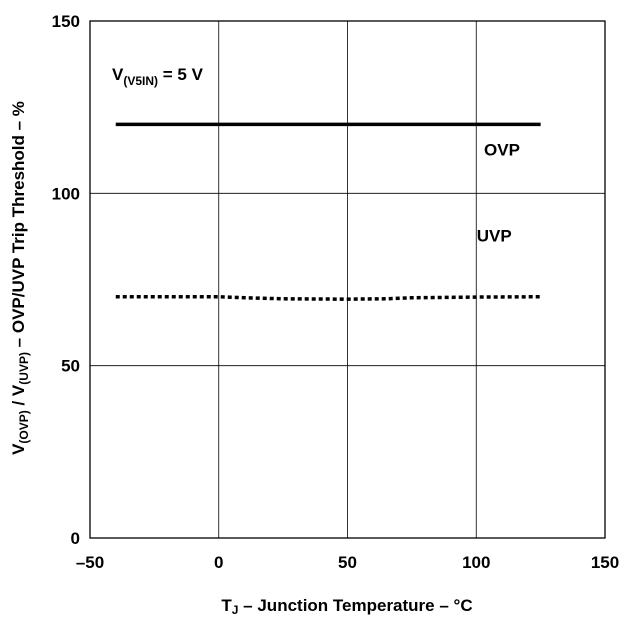  Describe the element at coordinates (18, 449) in the screenshot. I see `y-label-v1: V` at that location.